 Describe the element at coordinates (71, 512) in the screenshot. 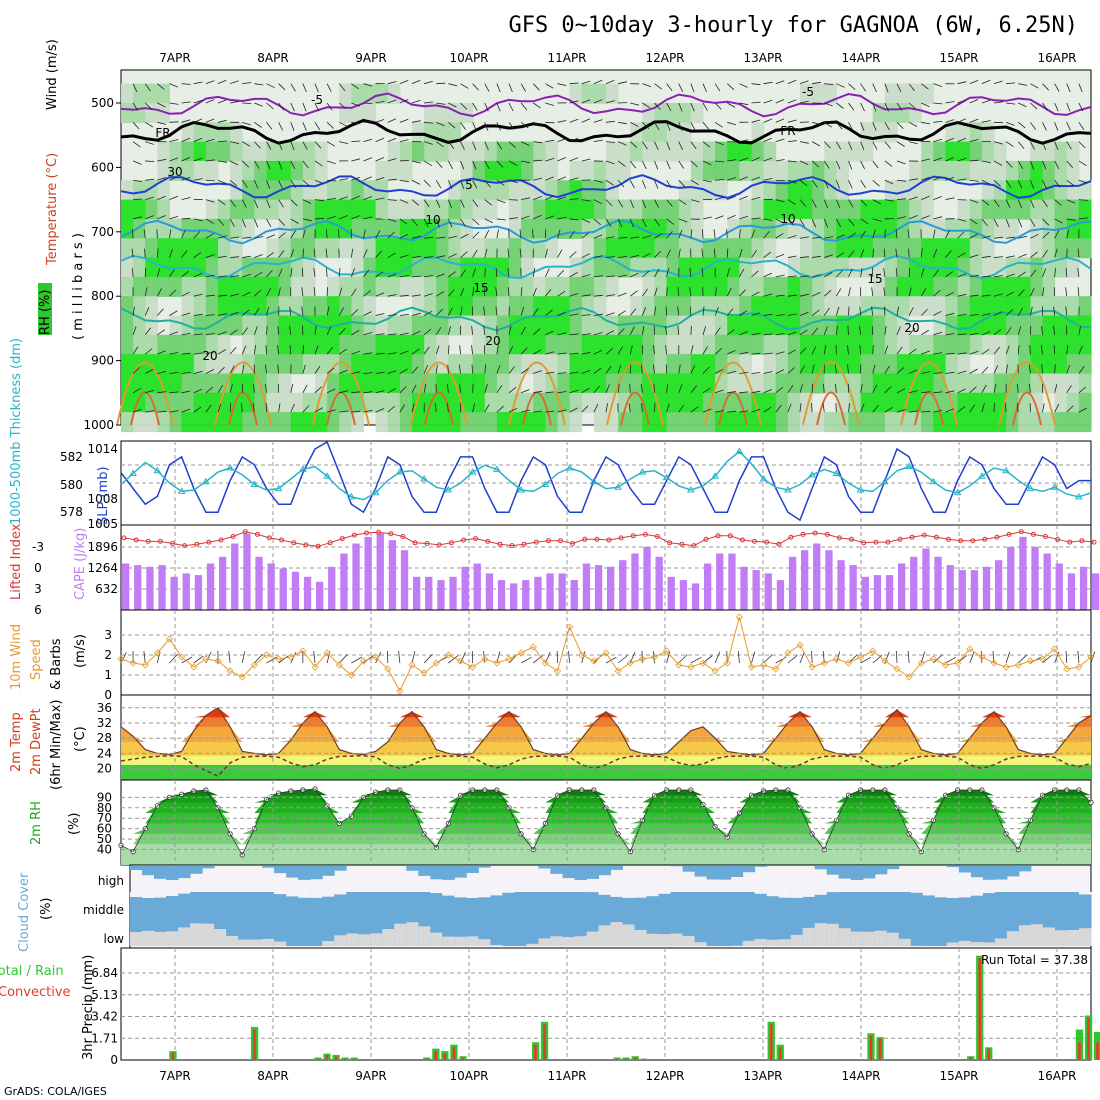

I see `axis-tick-label: 578` at that location.